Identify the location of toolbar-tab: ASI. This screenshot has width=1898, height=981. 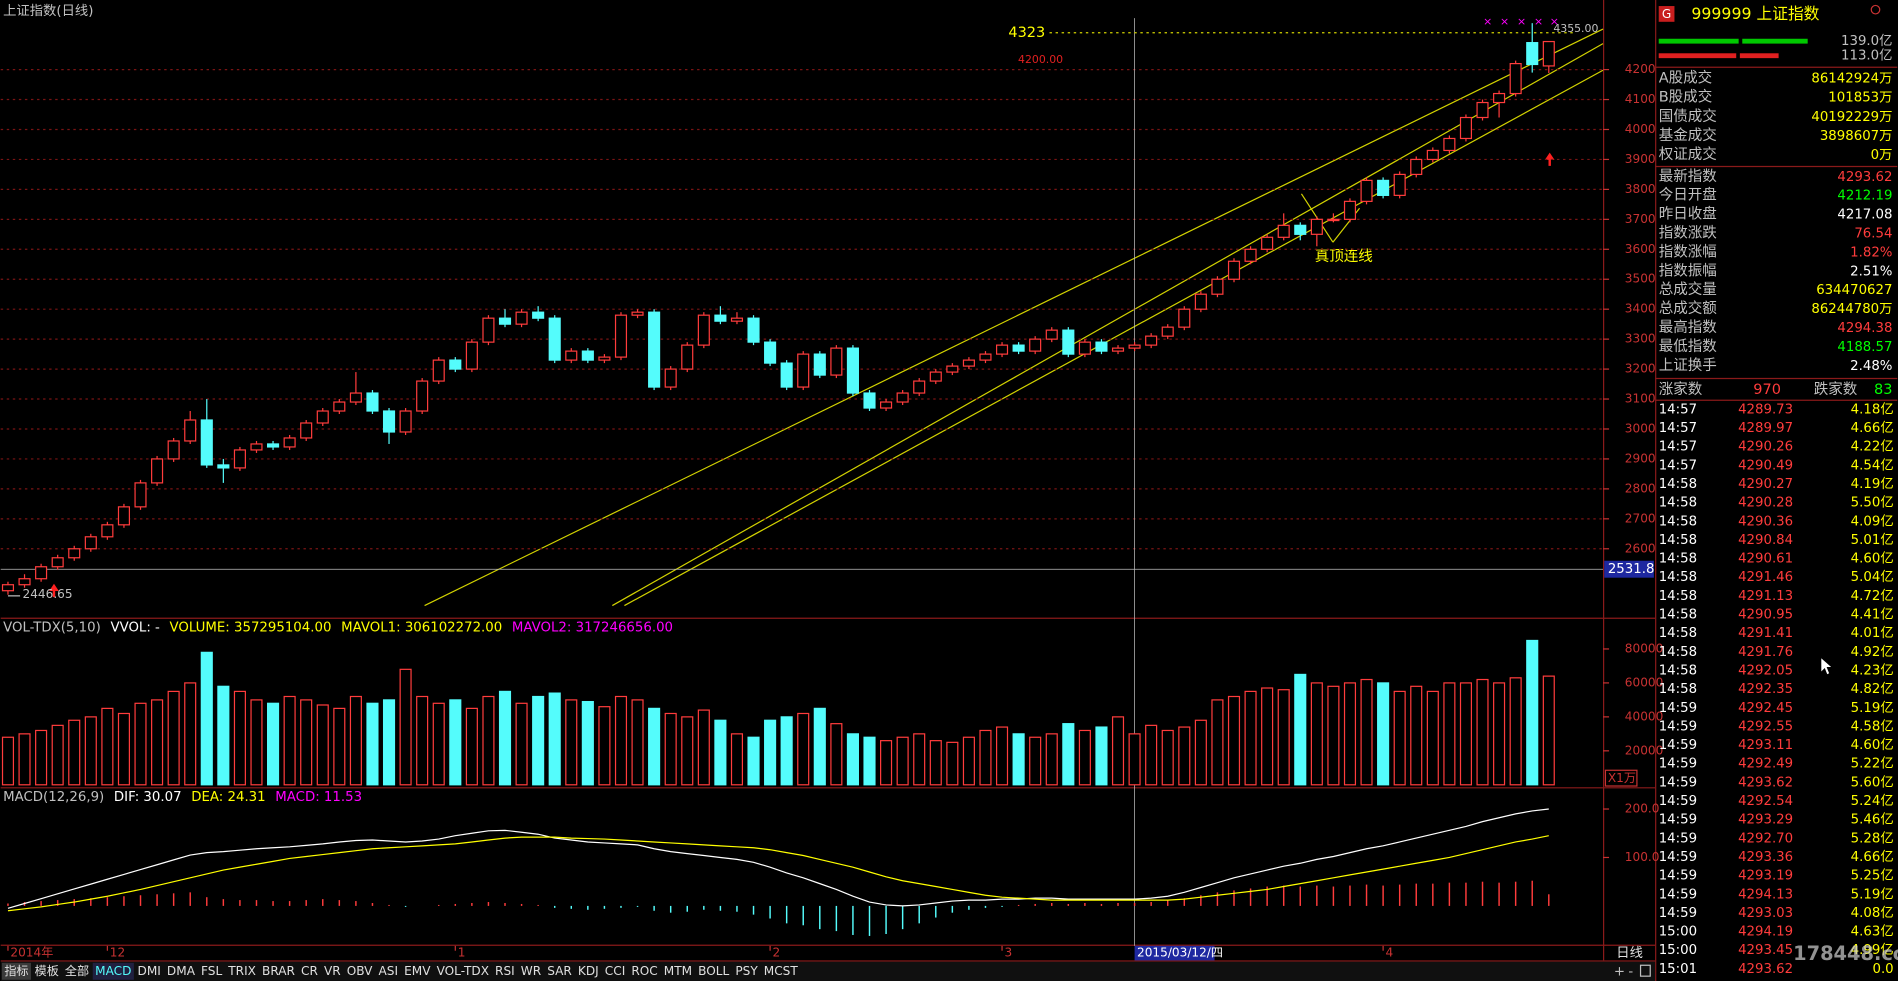
(389, 971).